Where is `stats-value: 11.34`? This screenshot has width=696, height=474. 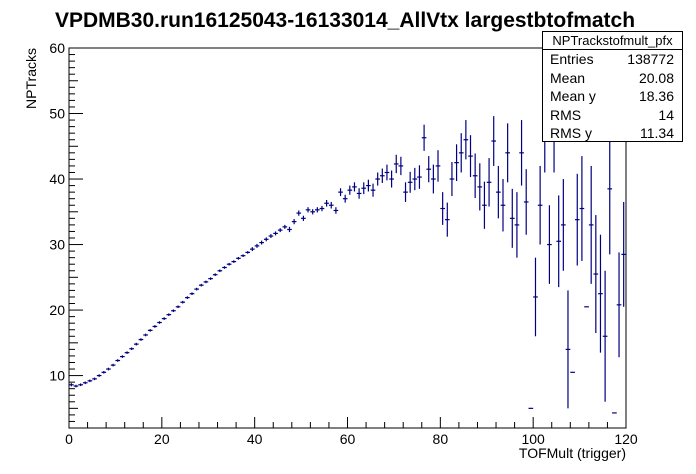 stats-value: 11.34 is located at coordinates (657, 133).